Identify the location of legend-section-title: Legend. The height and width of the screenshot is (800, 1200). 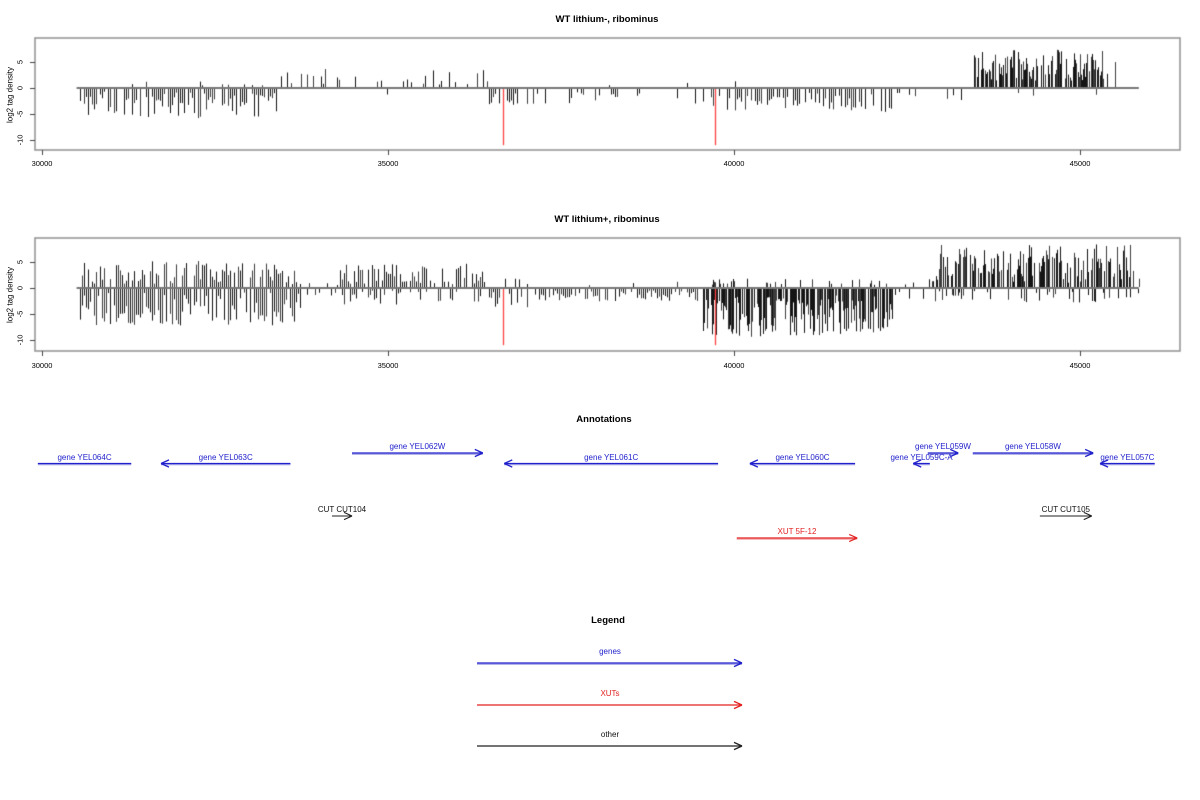
(608, 620).